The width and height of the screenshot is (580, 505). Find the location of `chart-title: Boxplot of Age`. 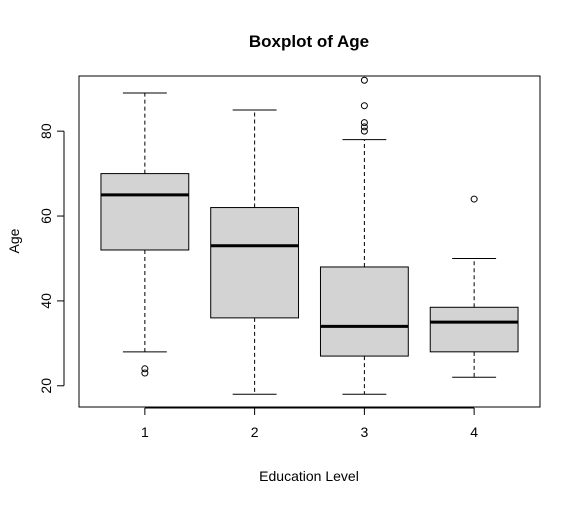

chart-title: Boxplot of Age is located at coordinates (309, 41).